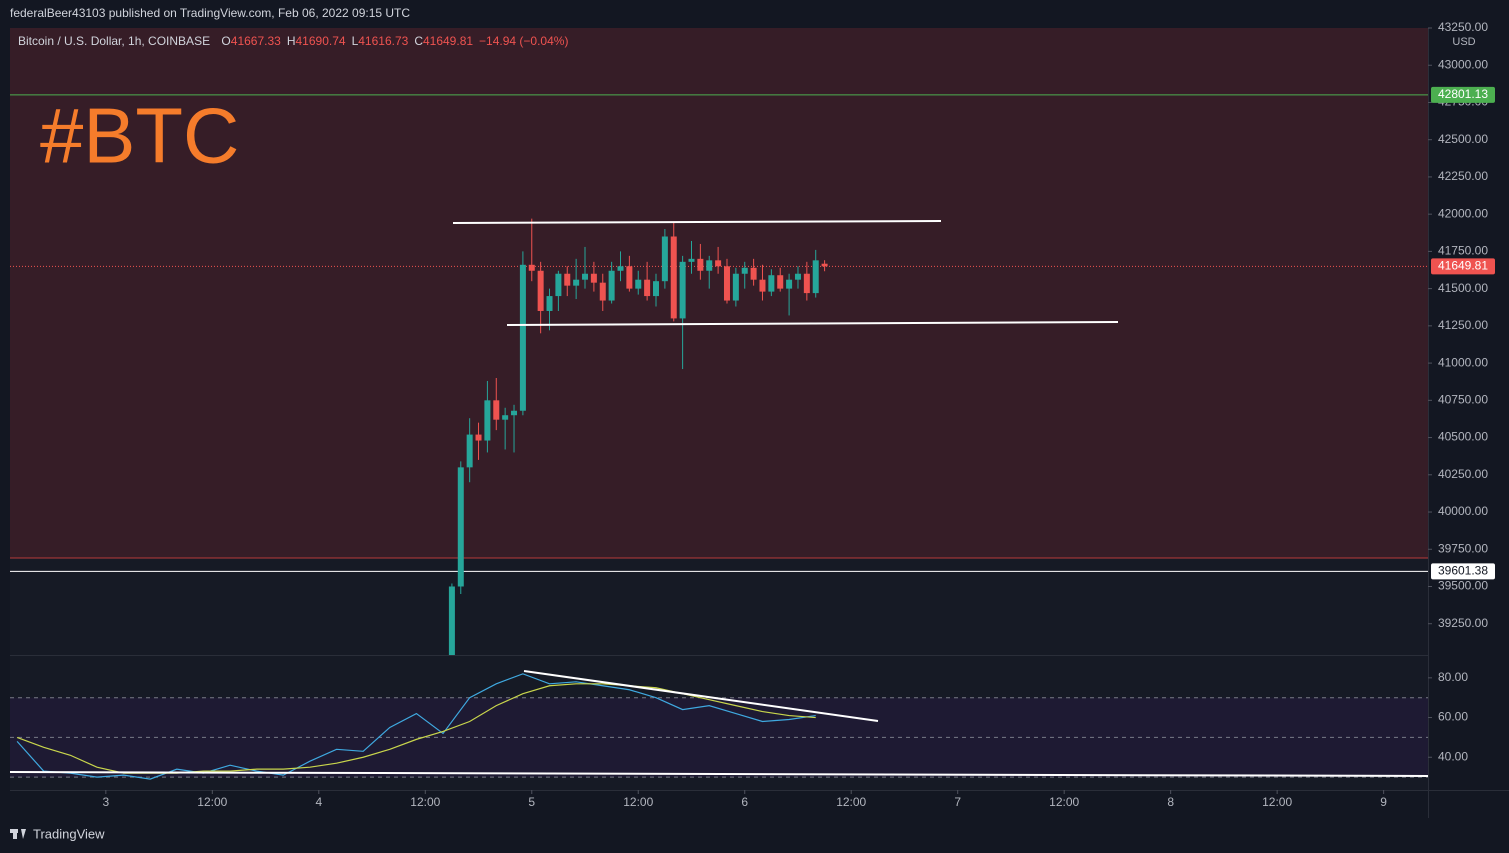 This screenshot has width=1509, height=853. What do you see at coordinates (1463, 27) in the screenshot?
I see `y-tick-label: 43250.00` at bounding box center [1463, 27].